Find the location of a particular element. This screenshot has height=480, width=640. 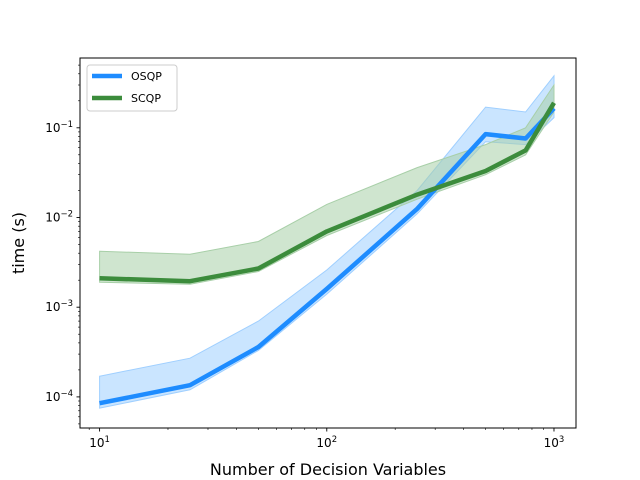

x-axis-ticks: 101 102 103 is located at coordinates (326, 439).